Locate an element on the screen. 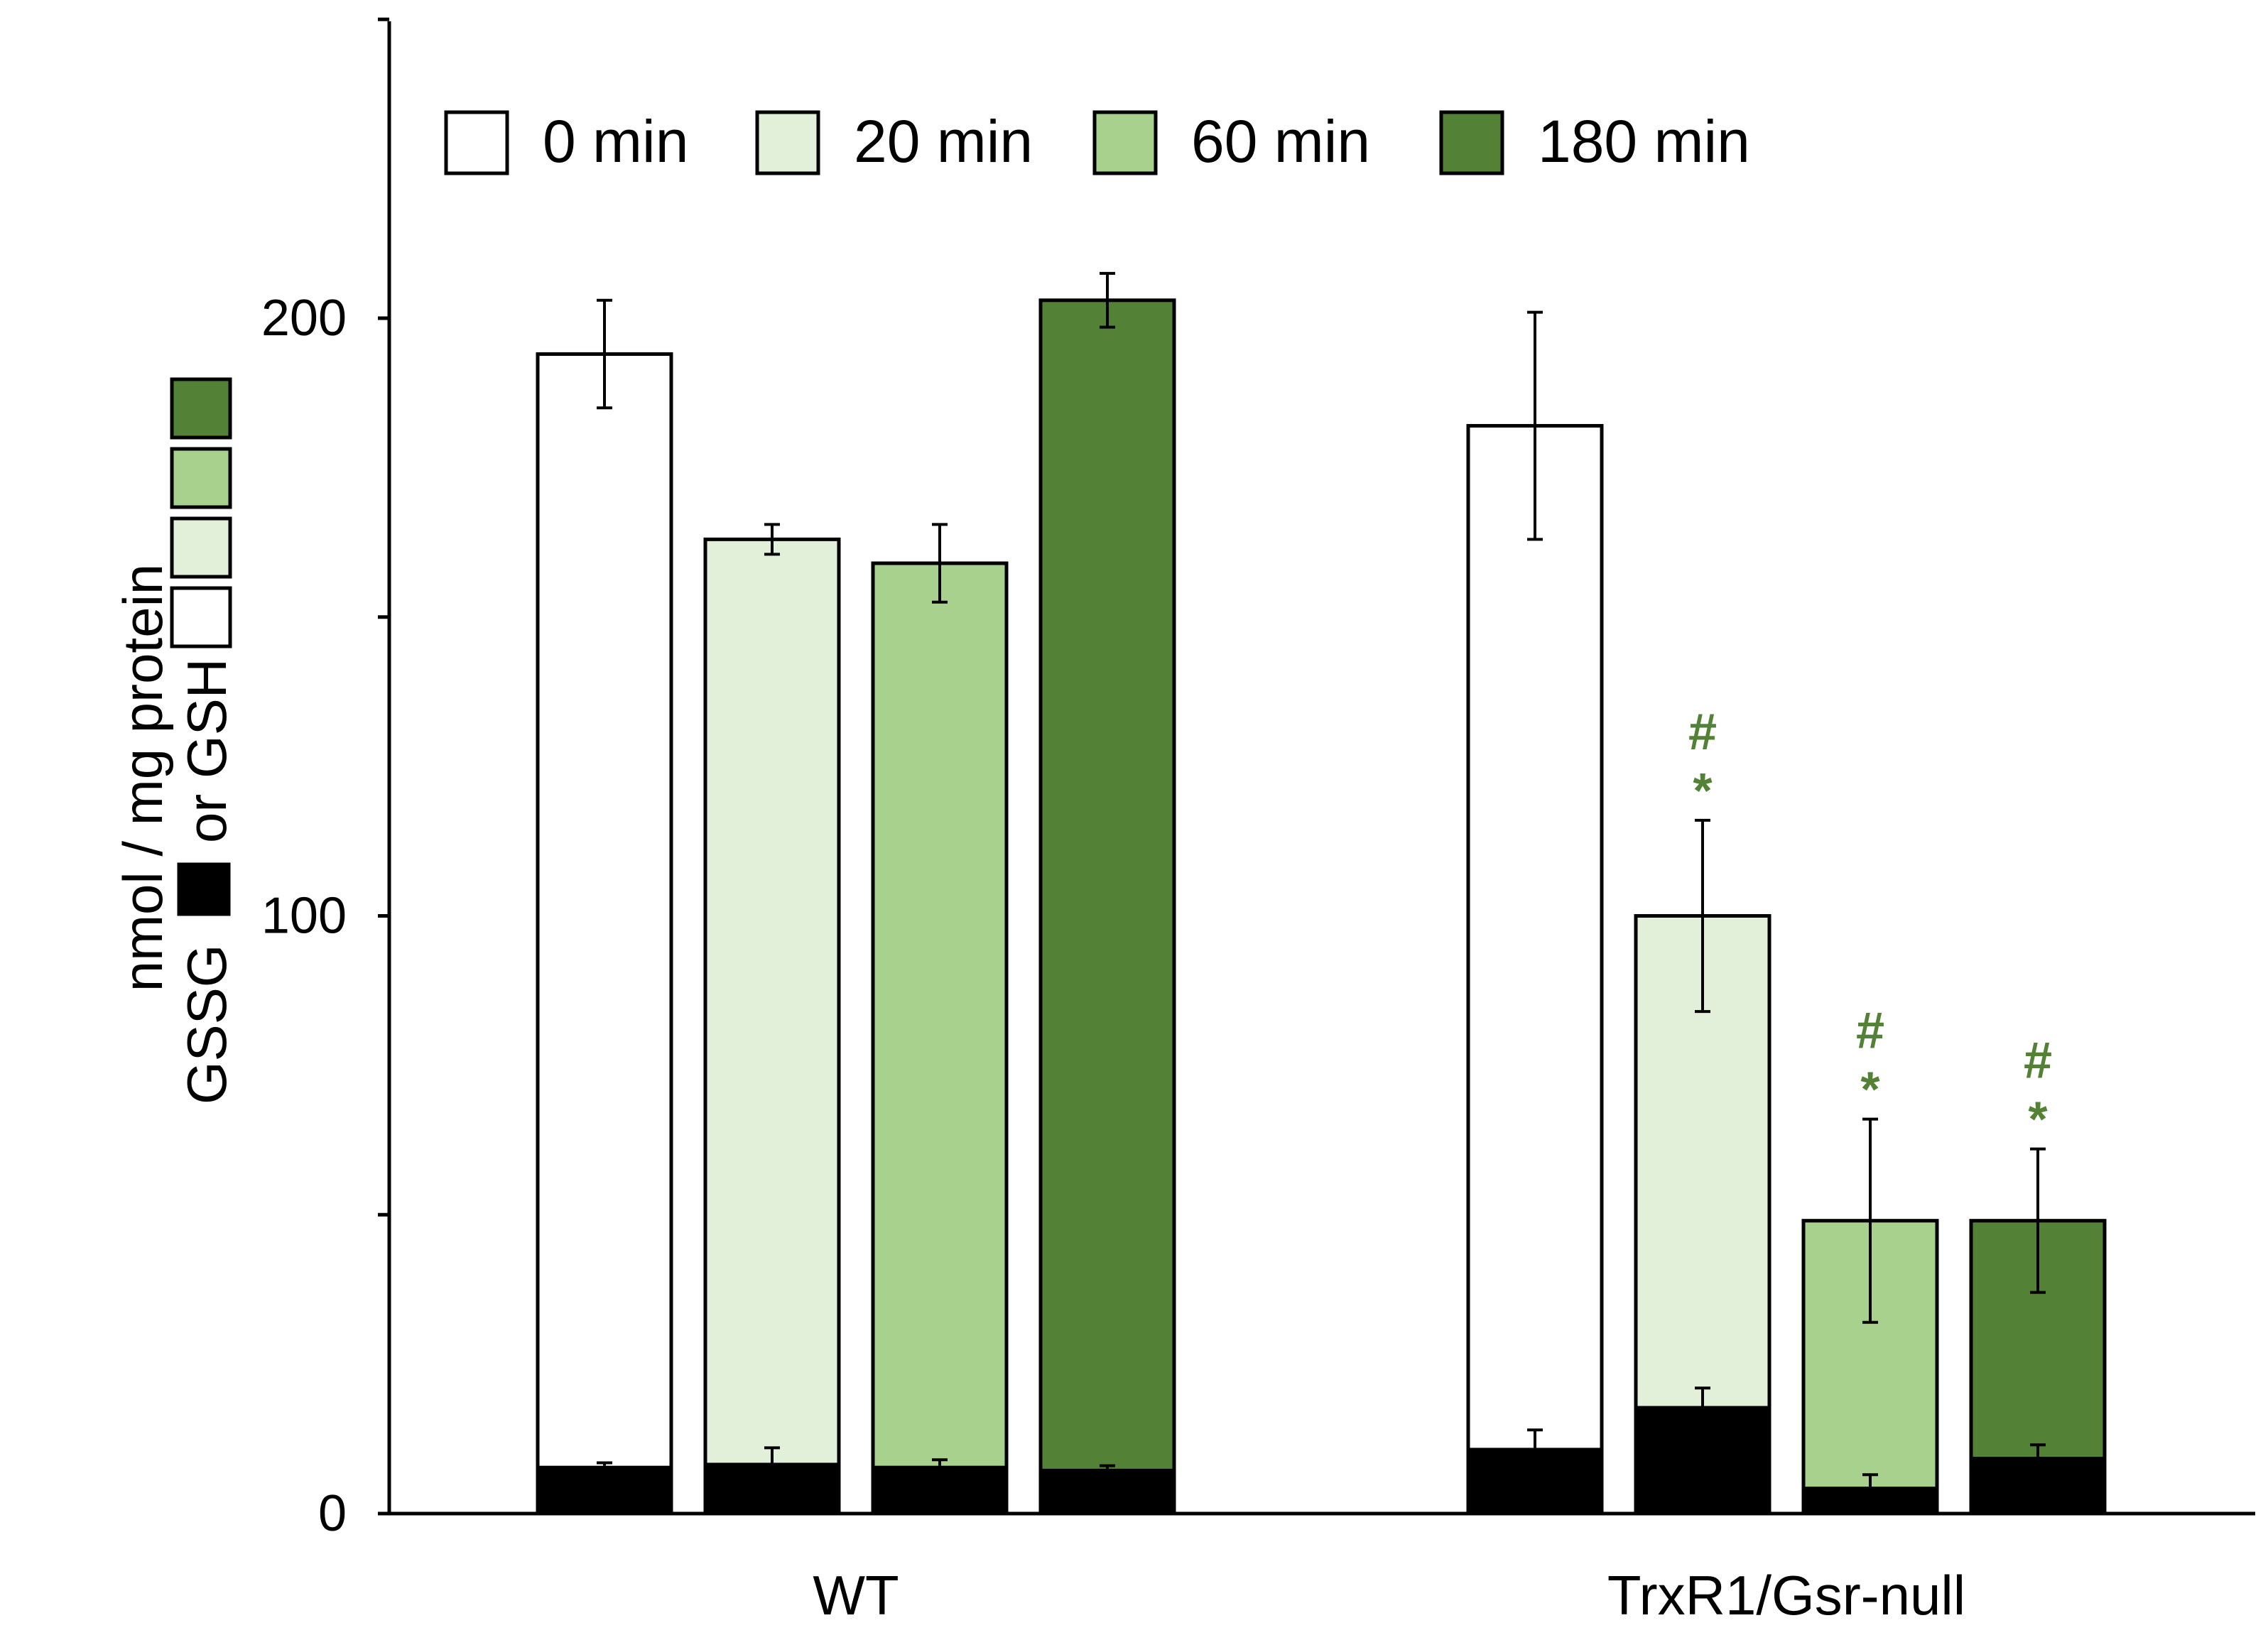 The image size is (2268, 1640). ylabel-gssg: GSSG is located at coordinates (206, 1025).